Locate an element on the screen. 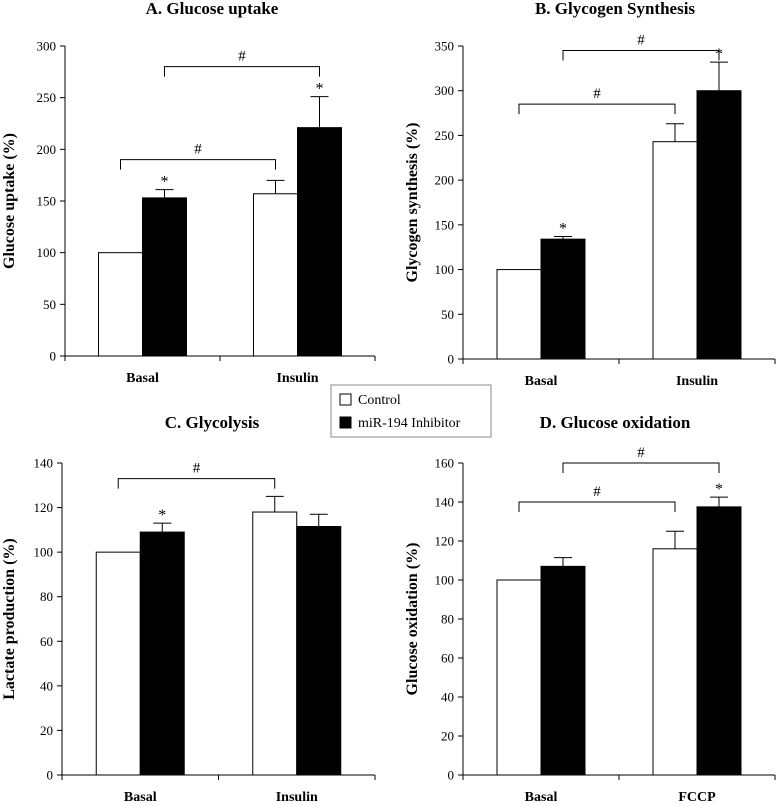 This screenshot has height=806, width=782. legend-box is located at coordinates (411, 411).